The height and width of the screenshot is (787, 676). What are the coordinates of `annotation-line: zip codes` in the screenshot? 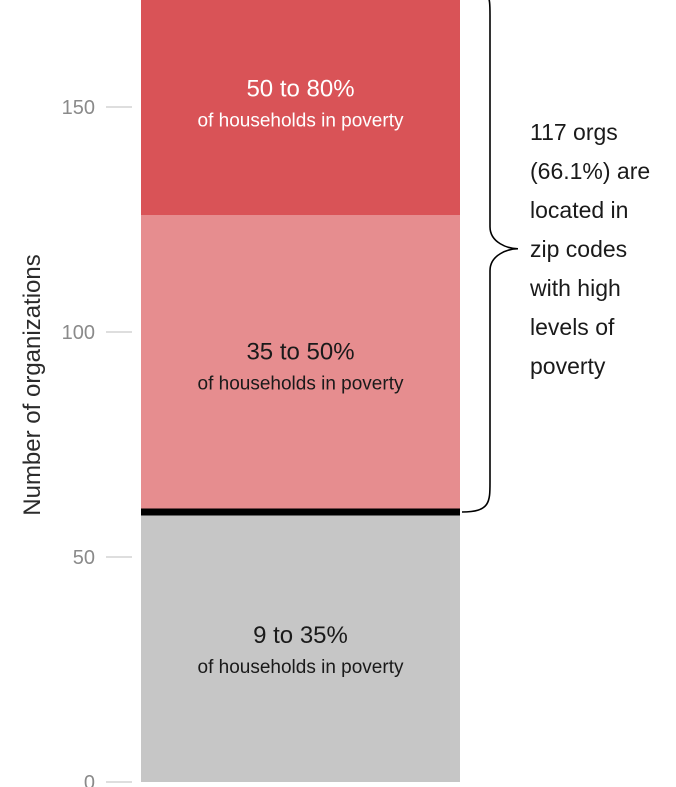 It's located at (578, 249).